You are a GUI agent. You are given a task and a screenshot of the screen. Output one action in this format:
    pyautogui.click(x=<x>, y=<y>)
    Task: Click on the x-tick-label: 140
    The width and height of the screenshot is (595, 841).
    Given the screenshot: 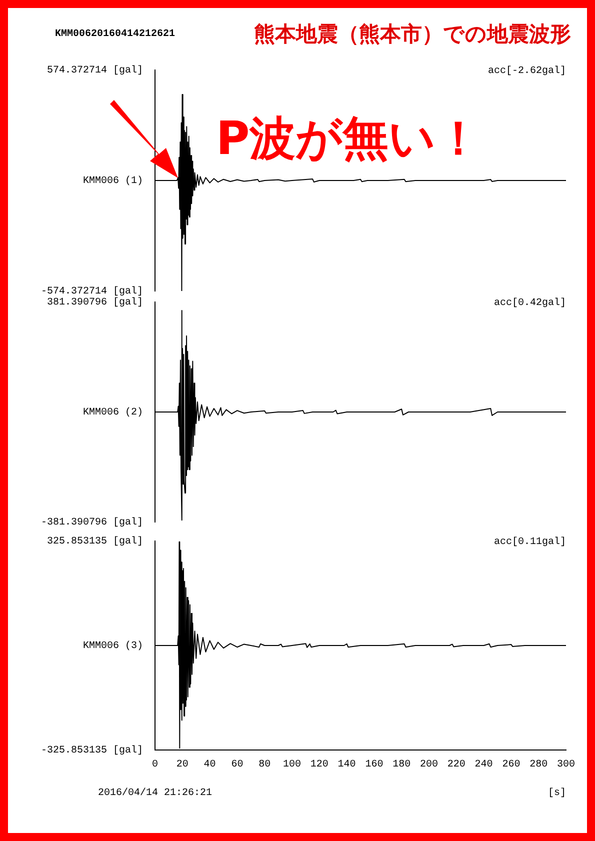 What is the action you would take?
    pyautogui.click(x=347, y=765)
    